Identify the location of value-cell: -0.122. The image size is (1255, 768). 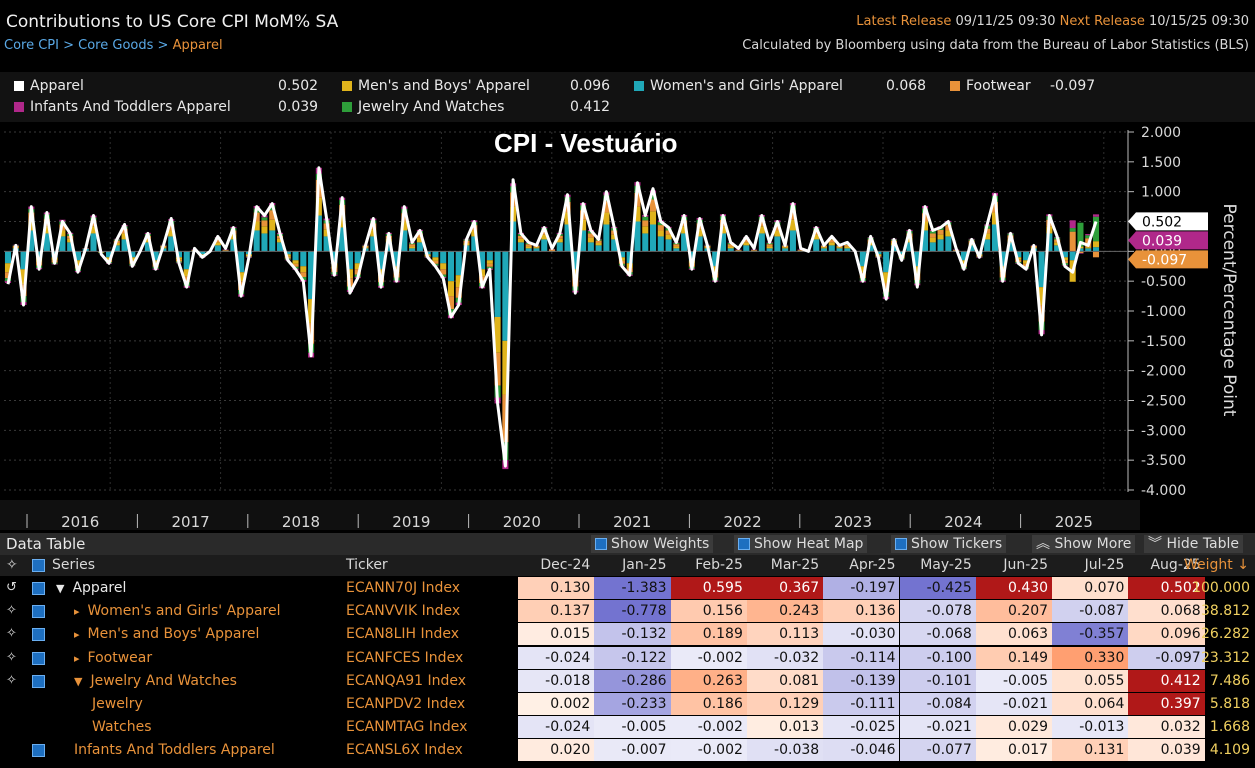
(632, 657).